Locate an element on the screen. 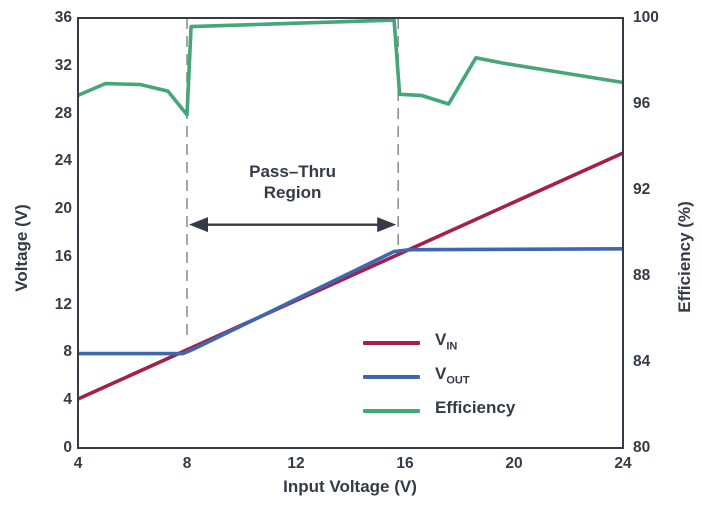  pass-thru-arrowhead-left is located at coordinates (198, 225).